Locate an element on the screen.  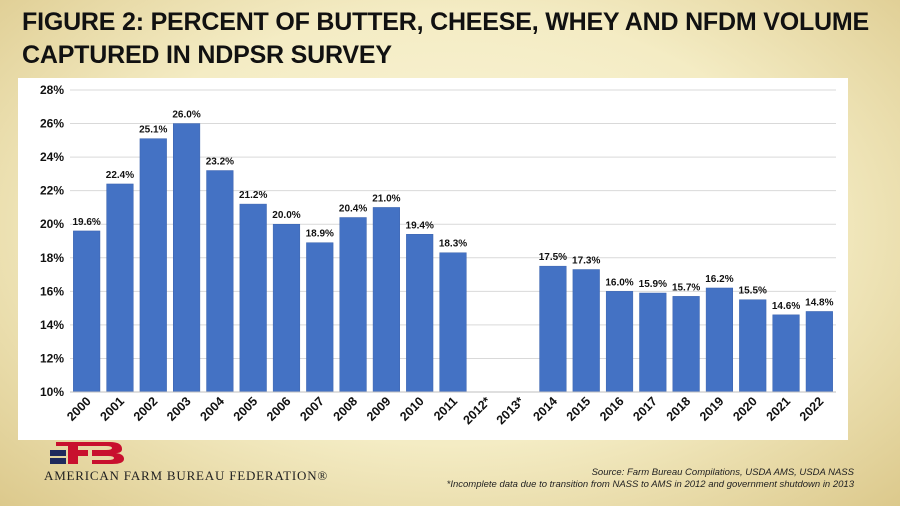
x-tick-label: 2016 is located at coordinates (612, 409).